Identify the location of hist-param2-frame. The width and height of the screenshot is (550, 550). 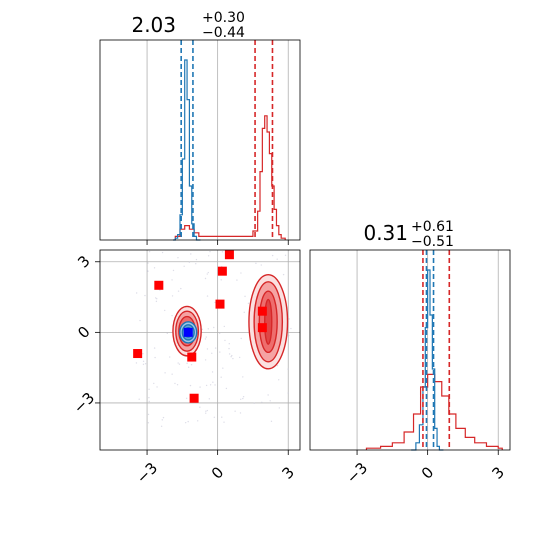
(410, 350).